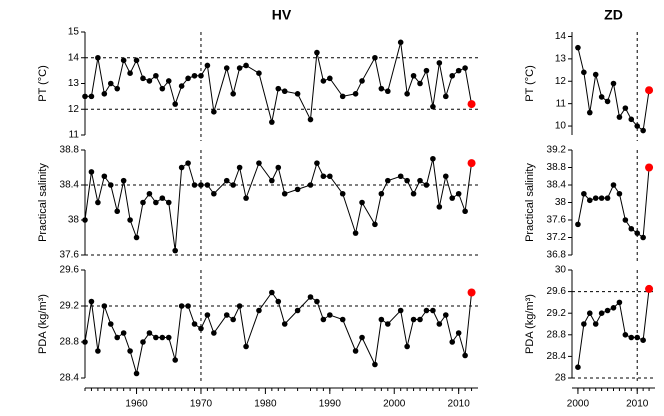 The width and height of the screenshot is (664, 416). What do you see at coordinates (201, 404) in the screenshot?
I see `x-tick-label: 1970` at bounding box center [201, 404].